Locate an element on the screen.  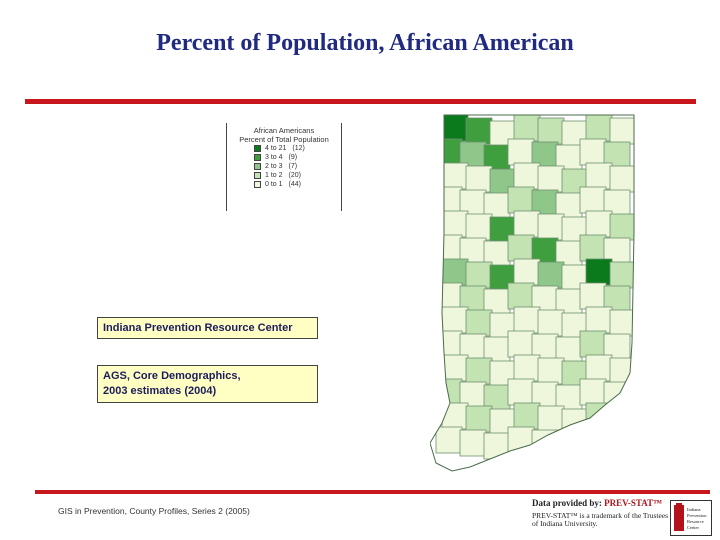
data-source-line2: 2003 estimates (2004) is located at coordinates (160, 391).